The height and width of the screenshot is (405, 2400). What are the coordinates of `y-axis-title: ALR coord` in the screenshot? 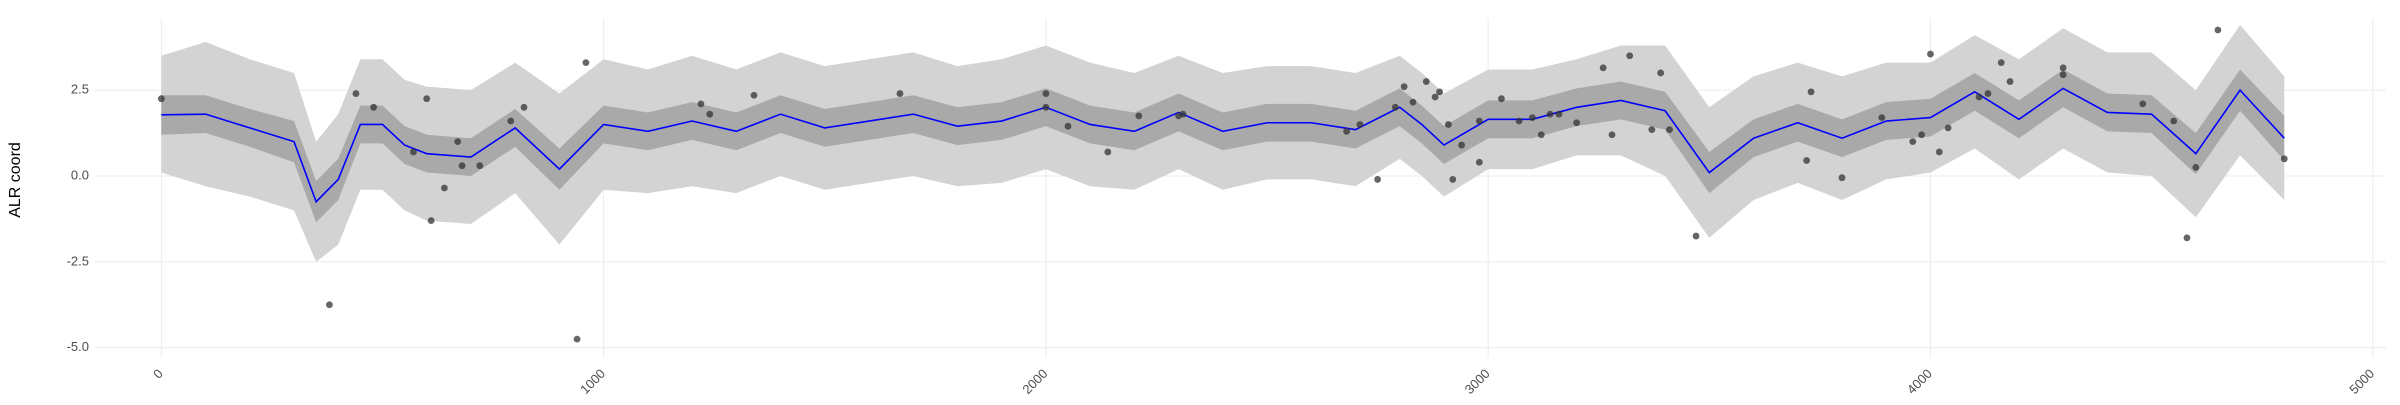 It's located at (15, 180).